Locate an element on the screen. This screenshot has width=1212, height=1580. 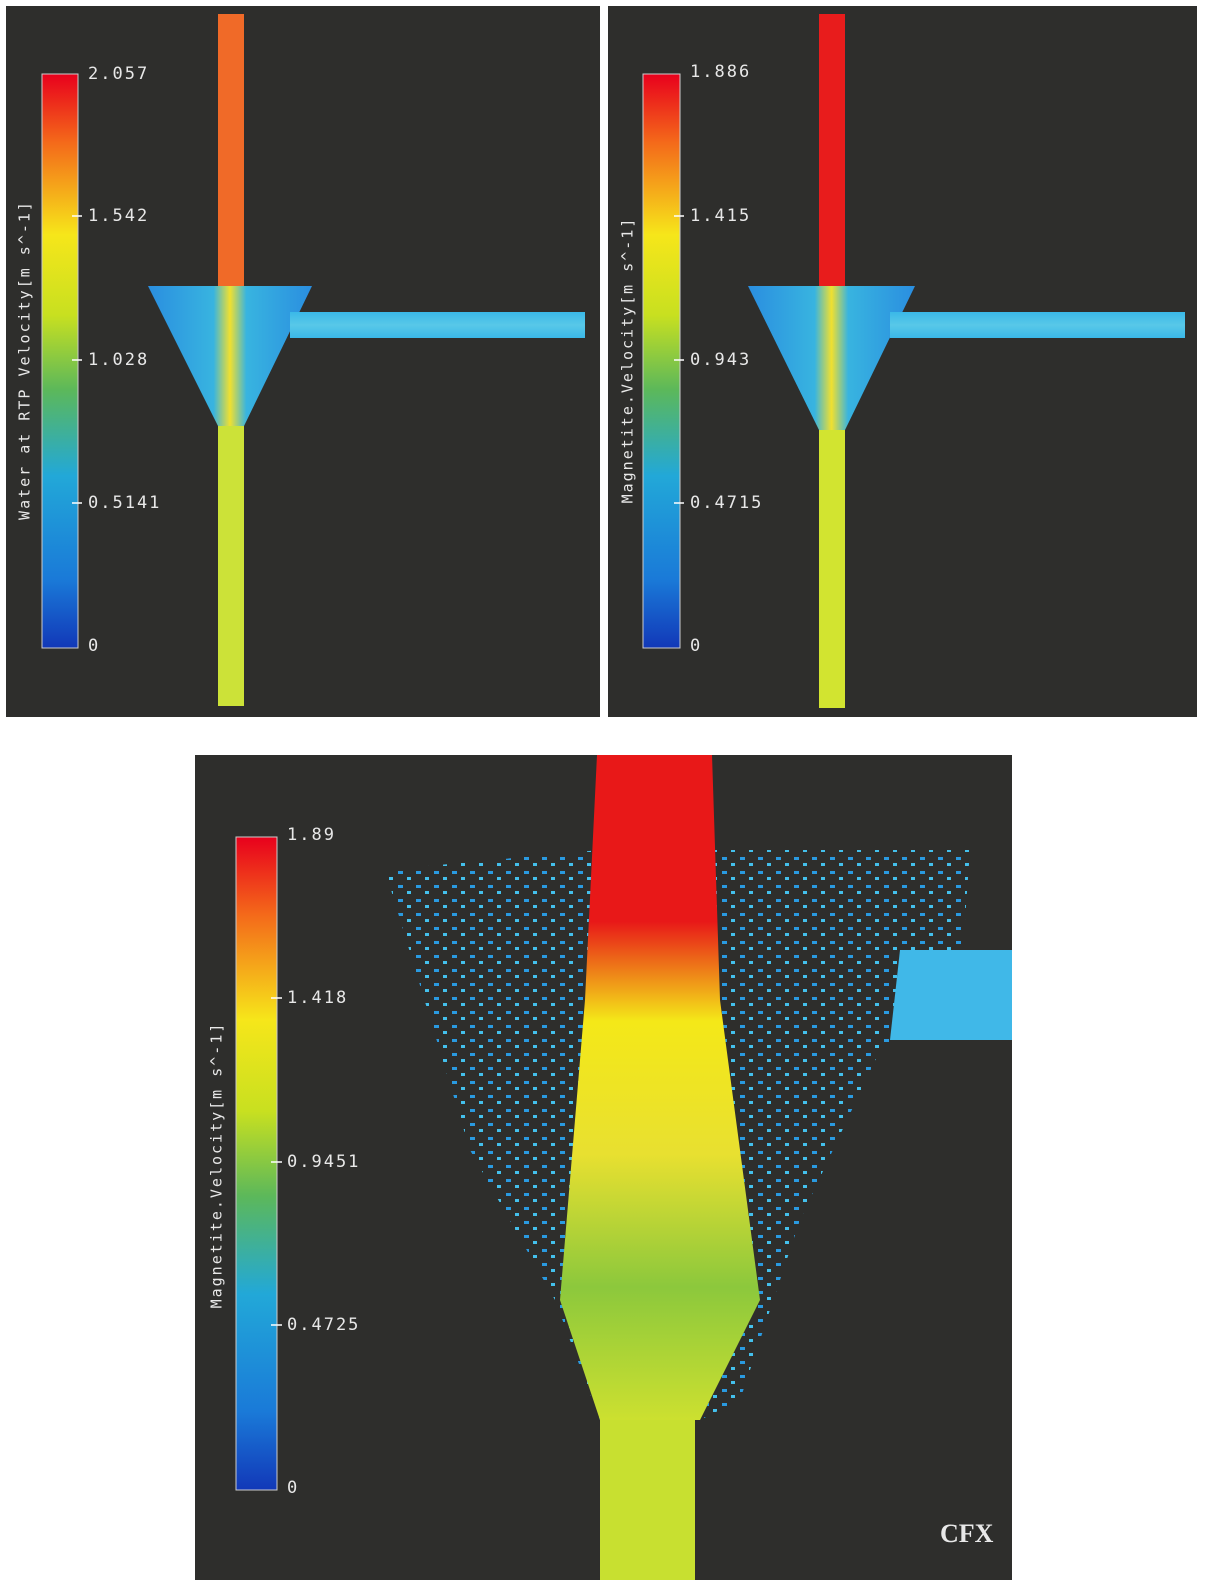
tick-label: 0.9451 is located at coordinates (323, 1162).